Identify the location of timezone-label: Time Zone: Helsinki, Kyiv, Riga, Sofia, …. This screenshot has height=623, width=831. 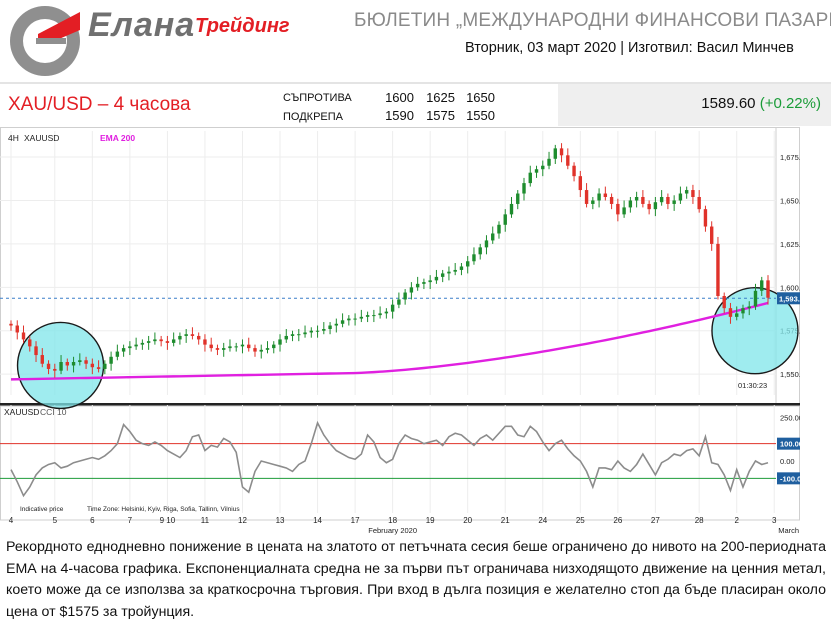
(163, 509).